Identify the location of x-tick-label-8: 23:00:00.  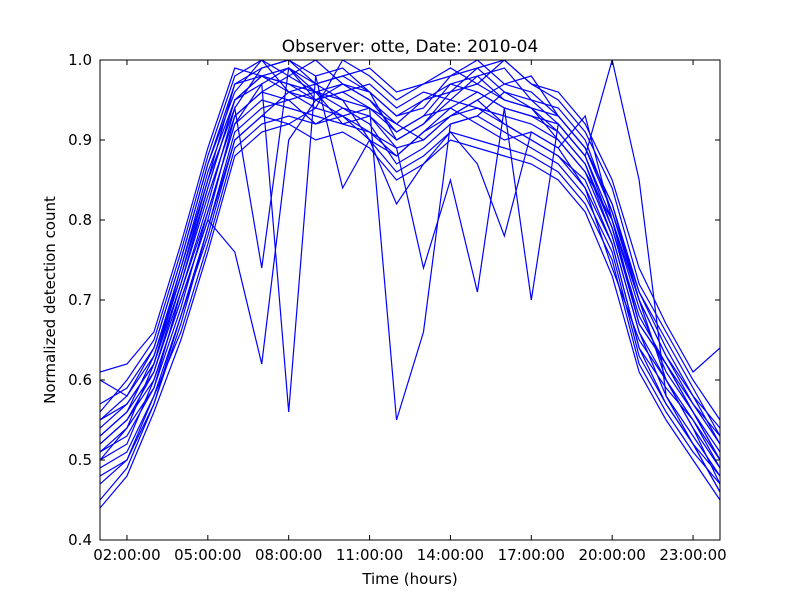
(692, 555).